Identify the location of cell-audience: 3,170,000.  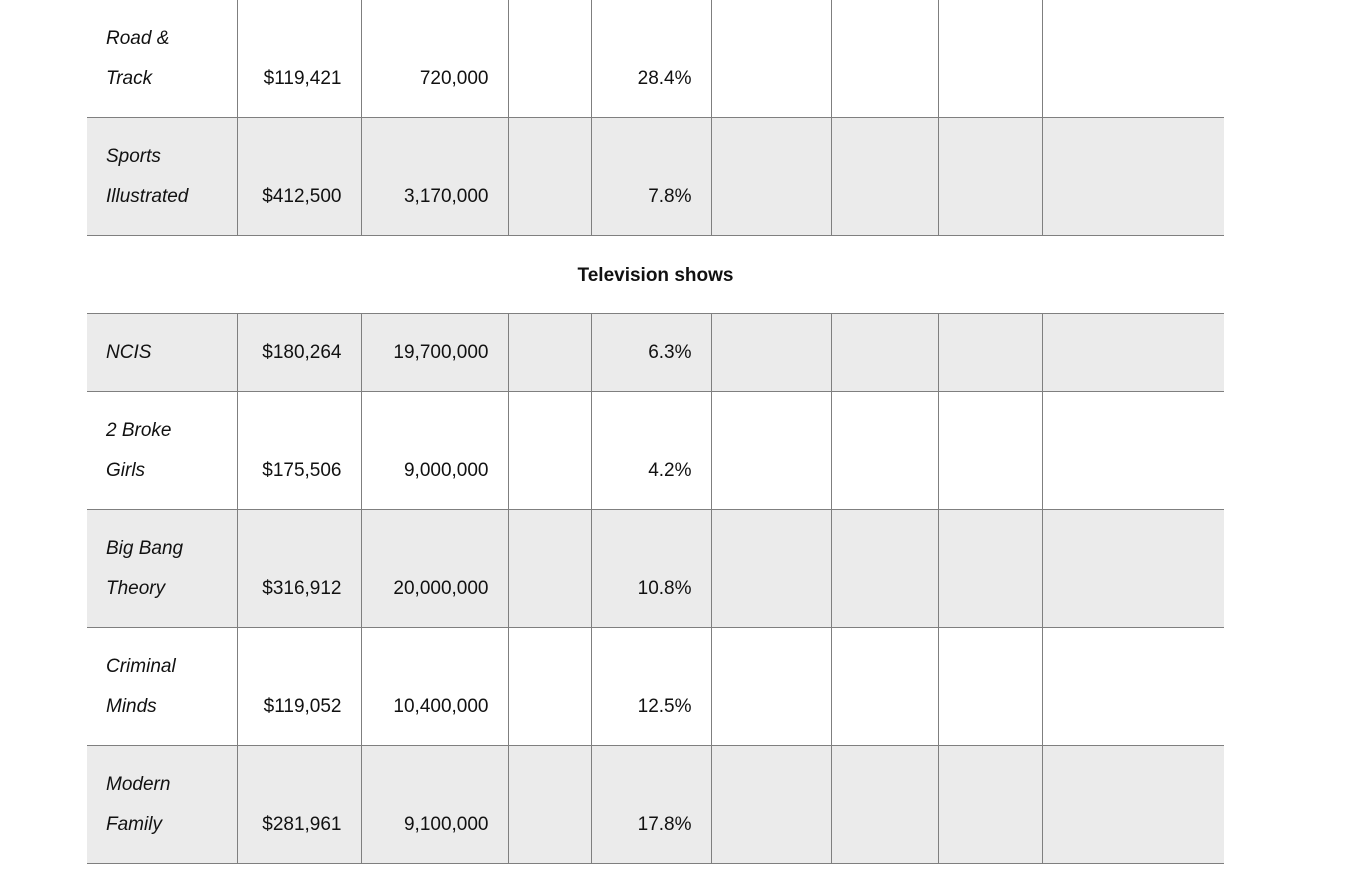
(434, 176).